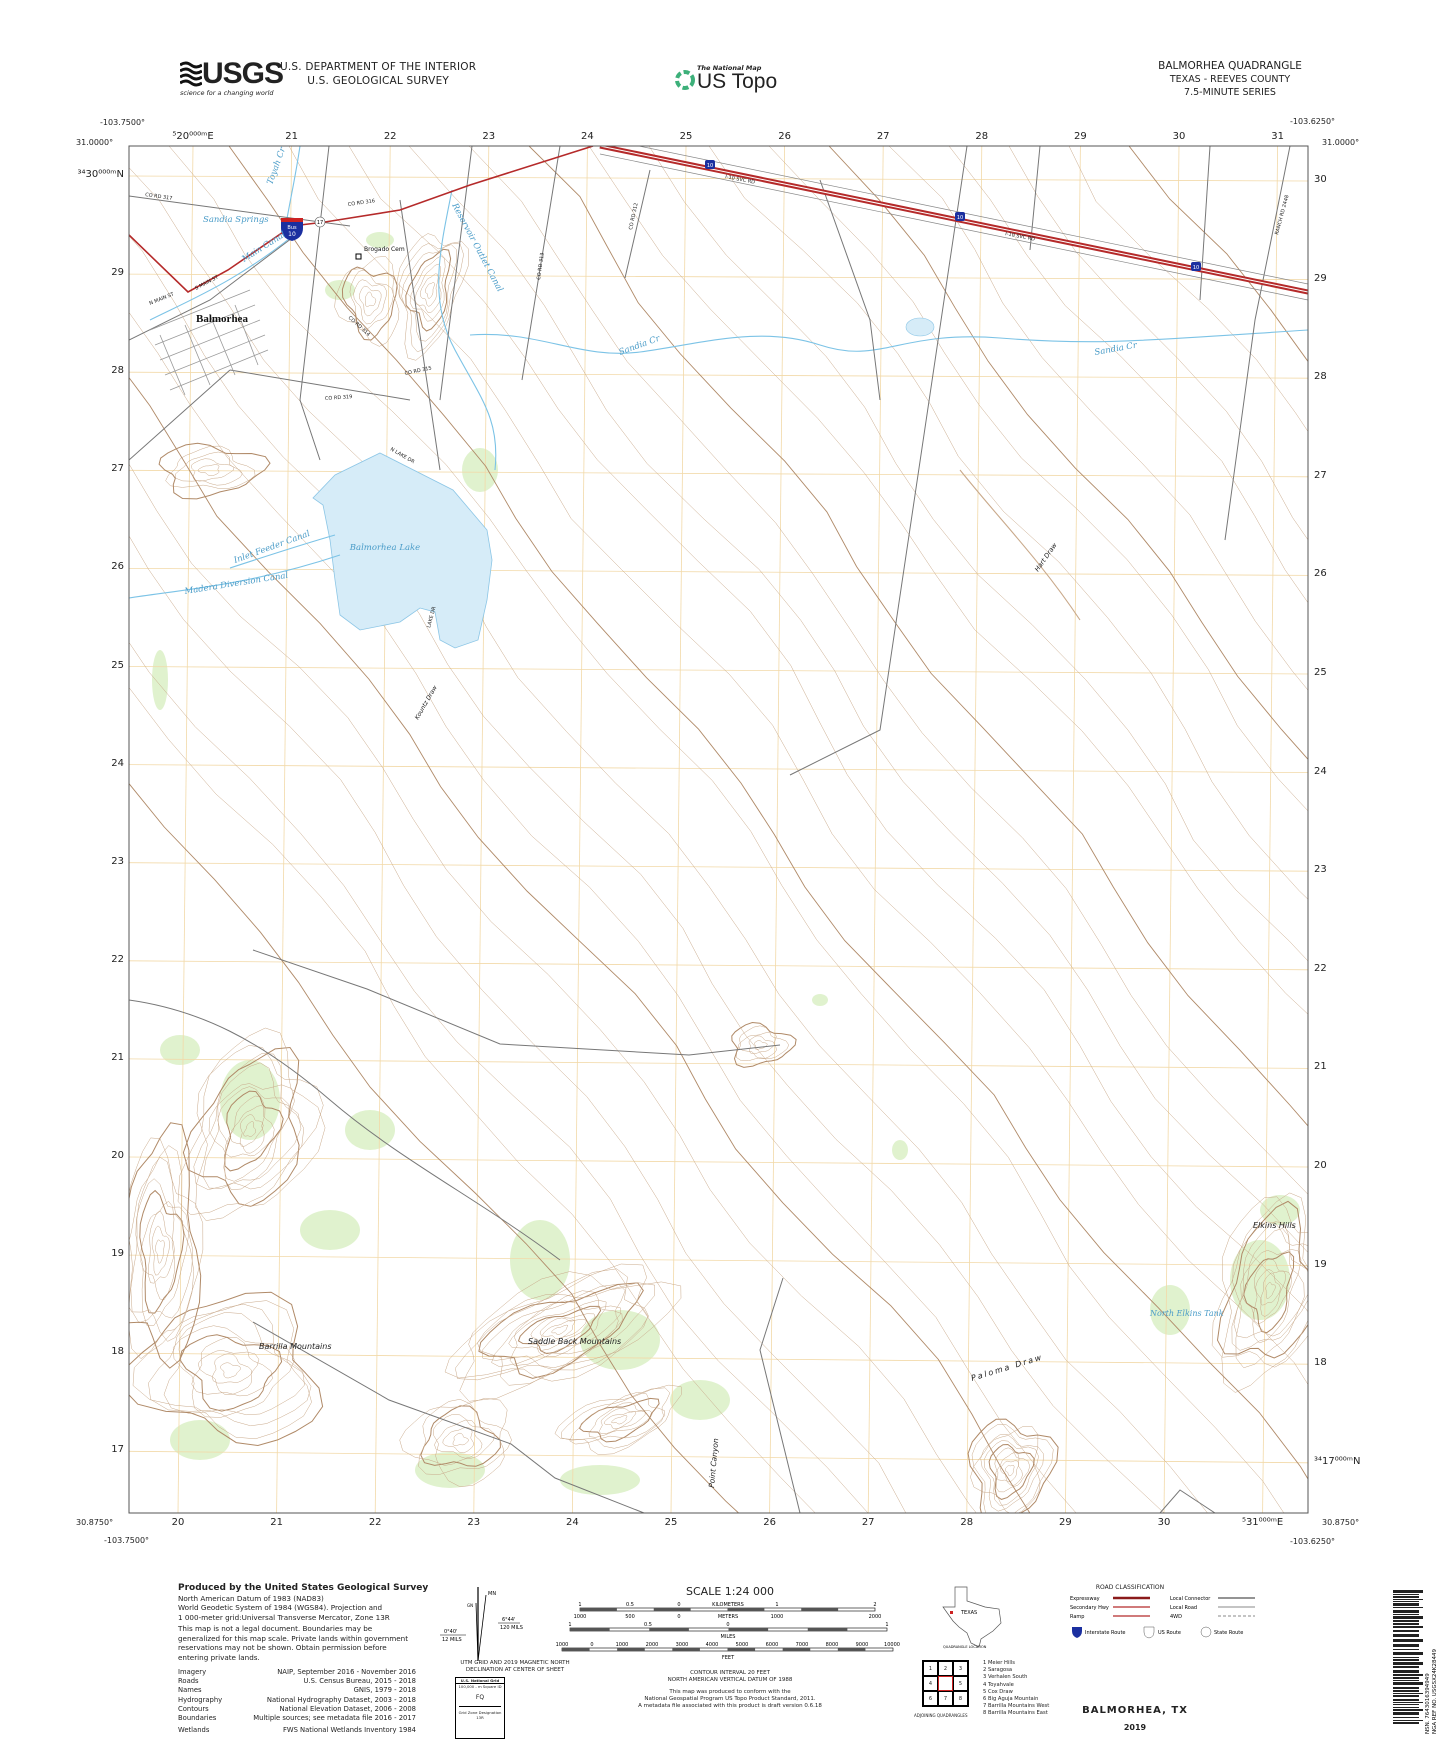 This screenshot has width=1445, height=1746. What do you see at coordinates (648, 1625) in the screenshot?
I see `scale-tick: 0.5` at bounding box center [648, 1625].